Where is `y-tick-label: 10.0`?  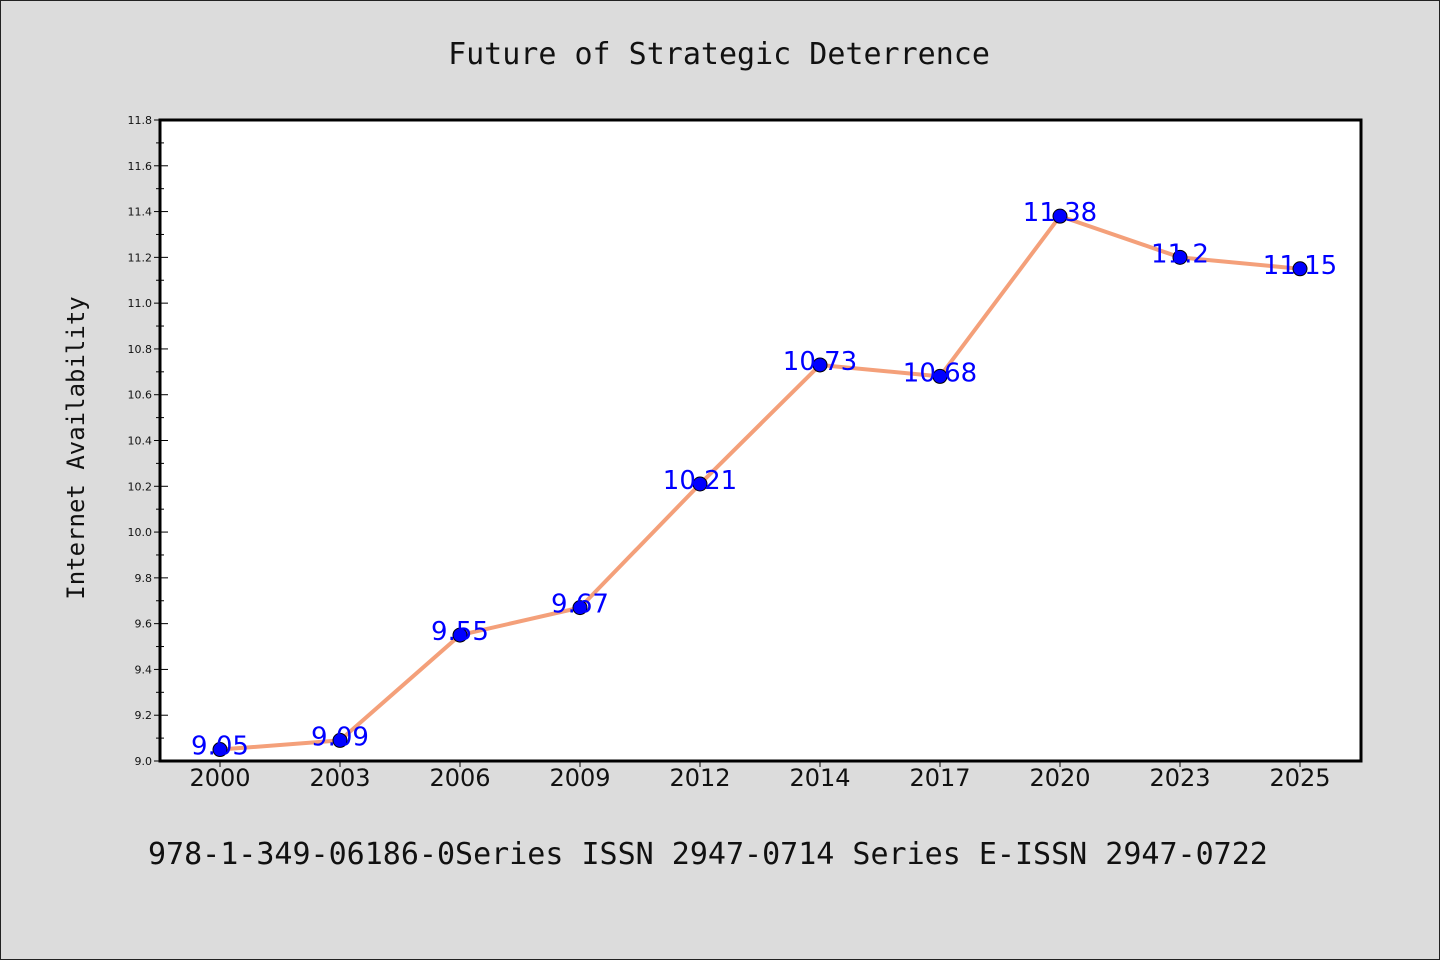 y-tick-label: 10.0 is located at coordinates (140, 532).